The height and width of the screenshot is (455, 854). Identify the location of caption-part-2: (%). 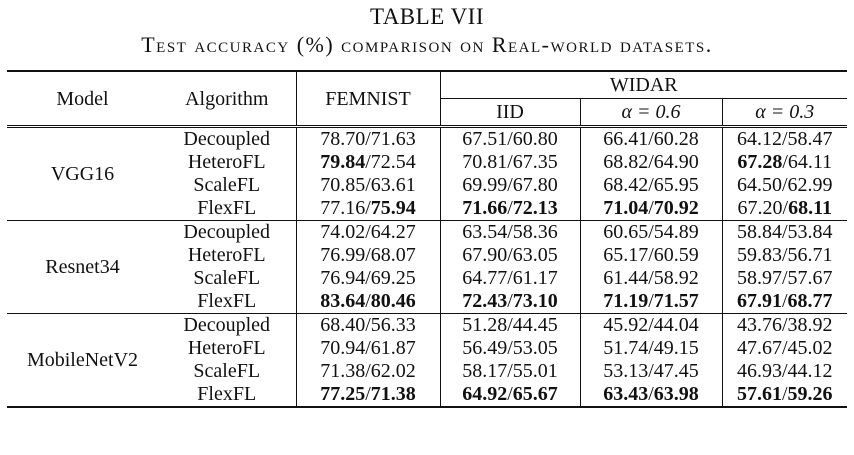
(315, 44).